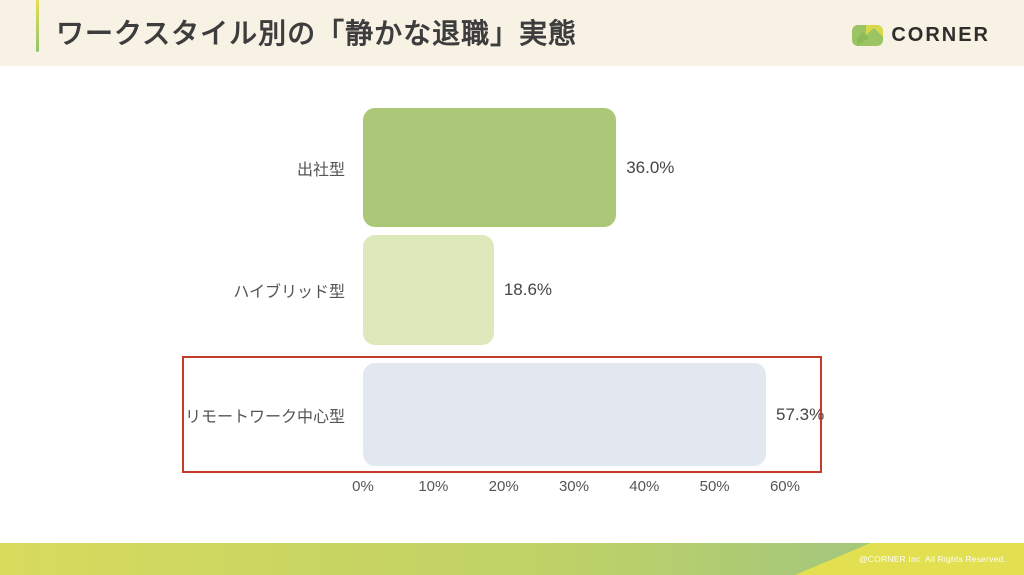 Image resolution: width=1024 pixels, height=575 pixels. I want to click on copyright-text: @CORNER Inc. All Rights Reserved., so click(932, 559).